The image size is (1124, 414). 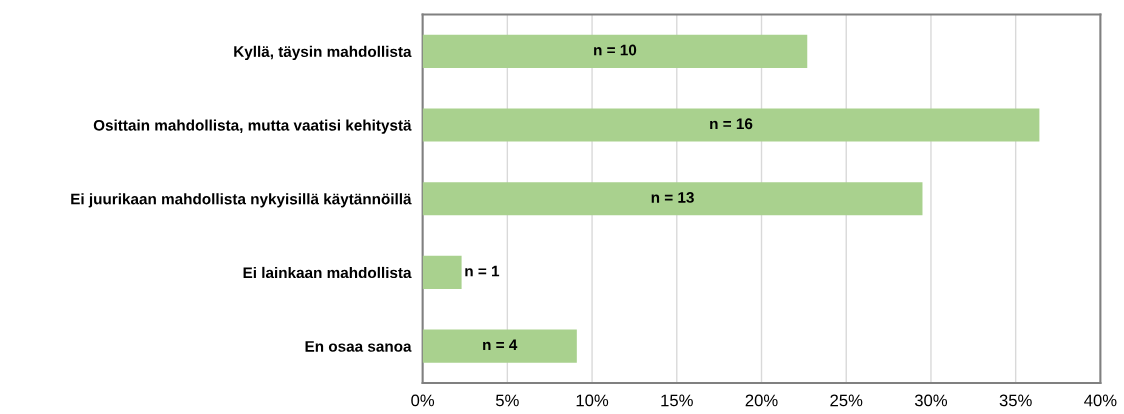 I want to click on x-tick-label: 40%, so click(x=1100, y=400).